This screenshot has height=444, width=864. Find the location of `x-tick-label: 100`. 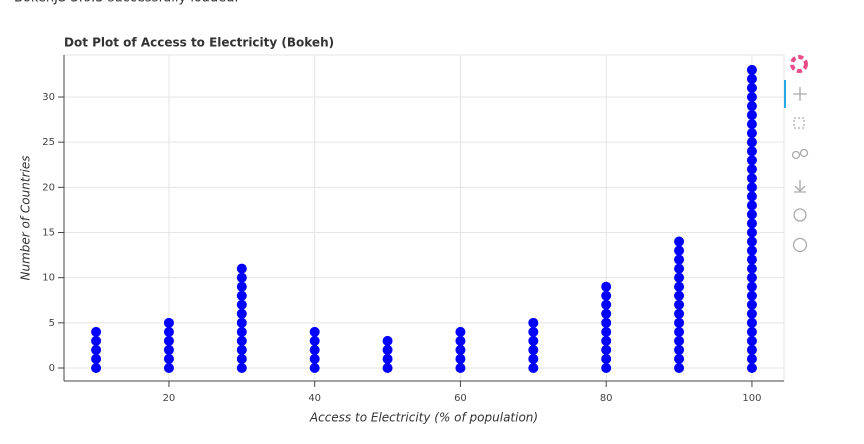

x-tick-label: 100 is located at coordinates (751, 398).